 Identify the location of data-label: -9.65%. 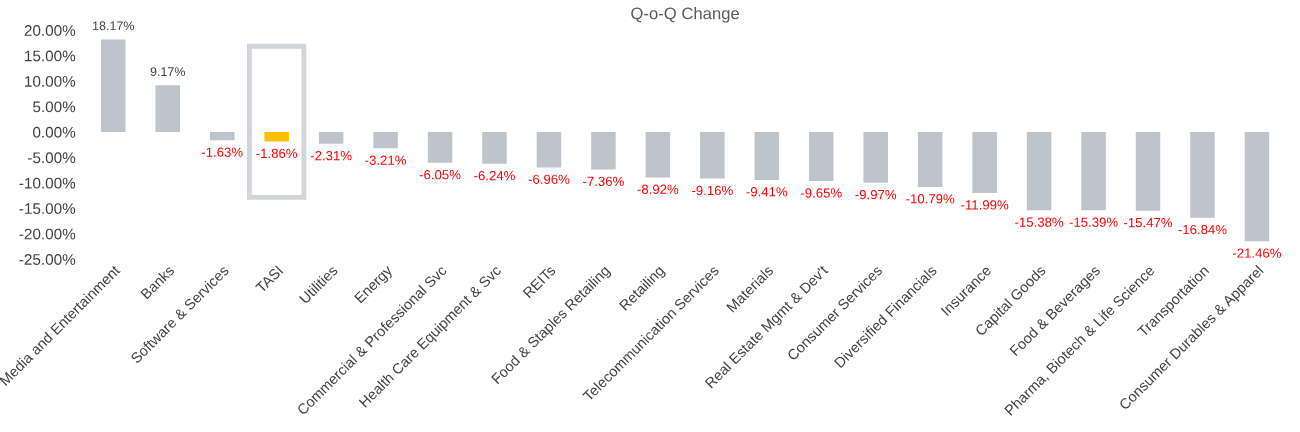
(821, 193).